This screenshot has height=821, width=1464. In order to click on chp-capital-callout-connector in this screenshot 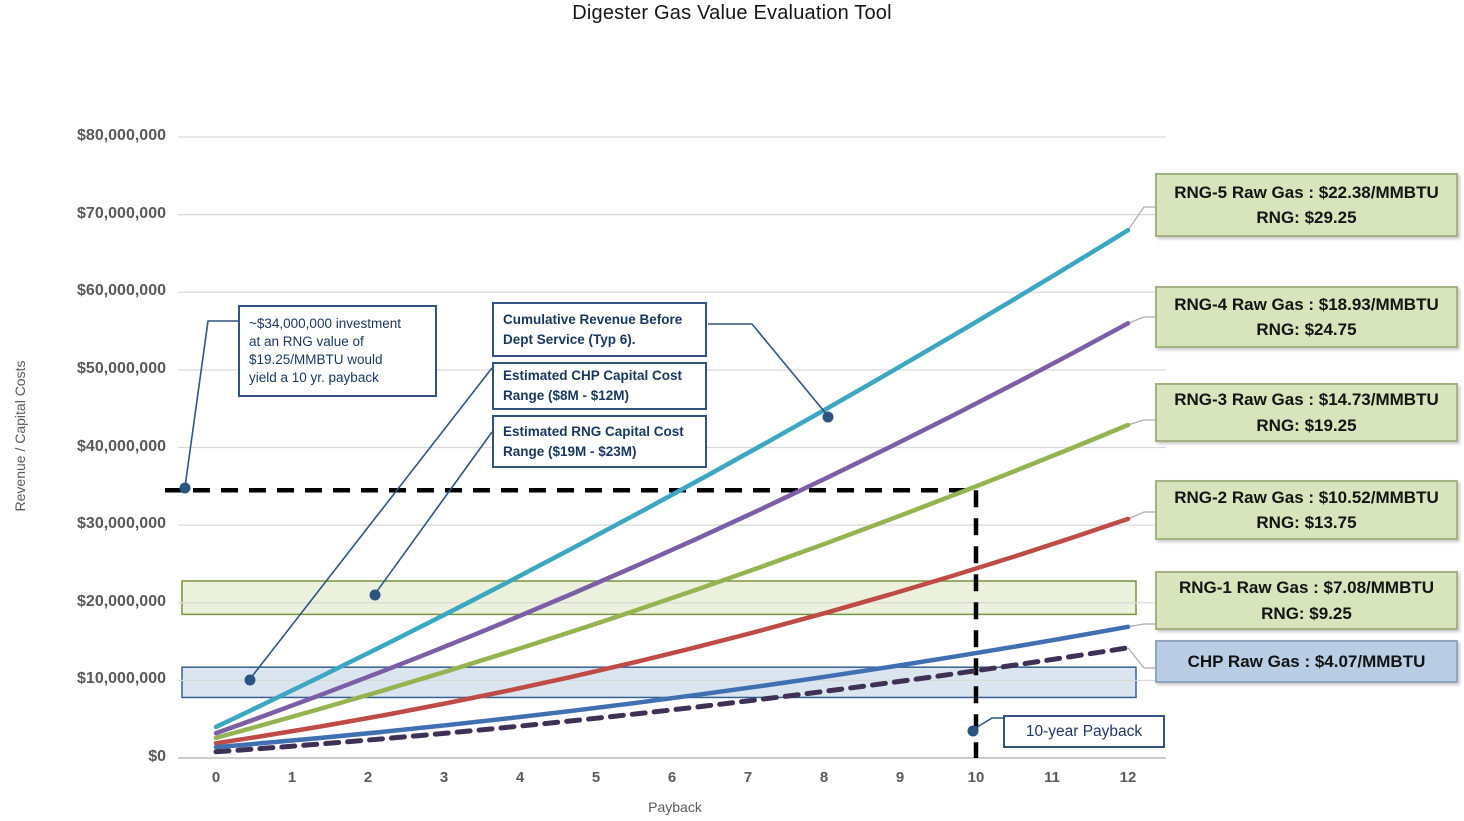, I will do `click(371, 523)`.